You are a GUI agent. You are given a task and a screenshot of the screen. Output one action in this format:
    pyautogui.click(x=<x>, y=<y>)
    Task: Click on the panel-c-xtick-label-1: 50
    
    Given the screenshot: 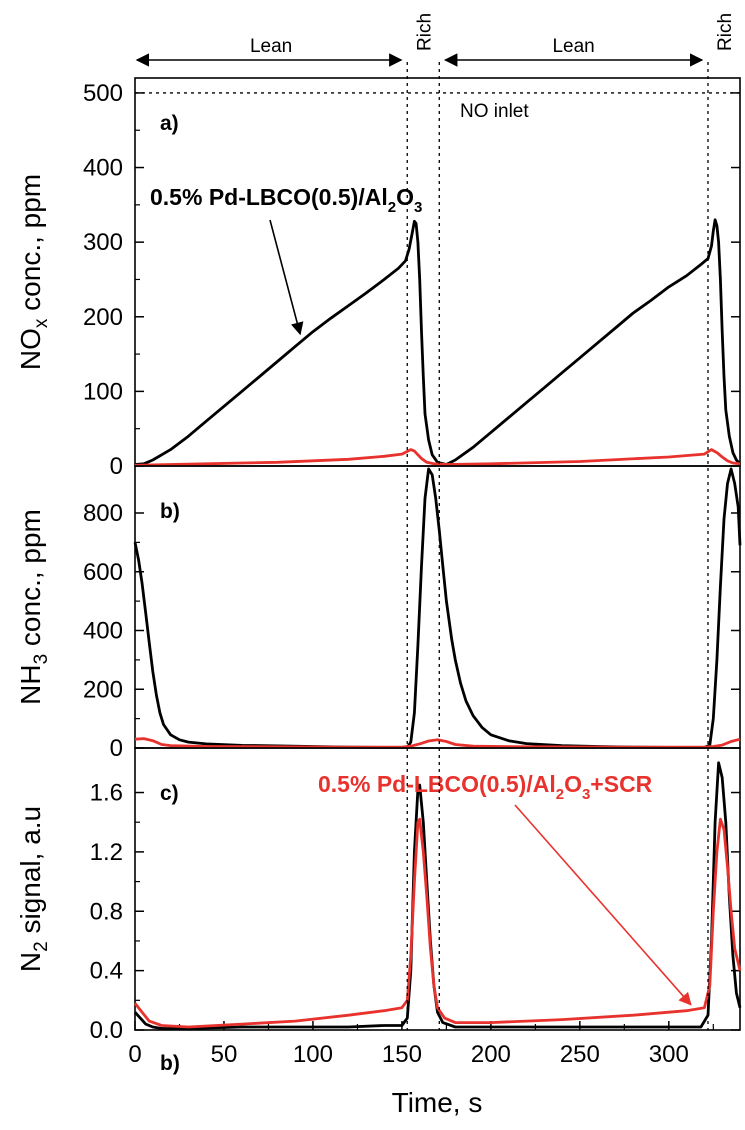 What is the action you would take?
    pyautogui.click(x=224, y=1054)
    